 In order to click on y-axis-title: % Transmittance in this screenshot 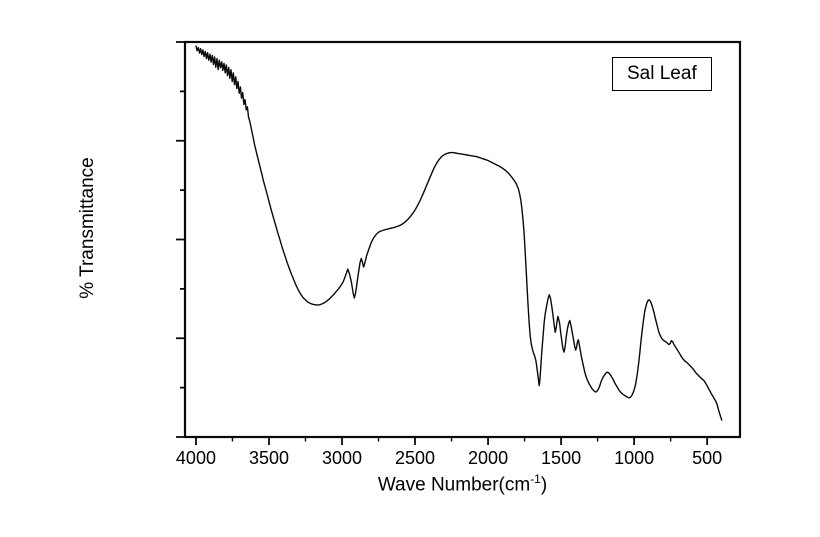, I will do `click(88, 228)`.